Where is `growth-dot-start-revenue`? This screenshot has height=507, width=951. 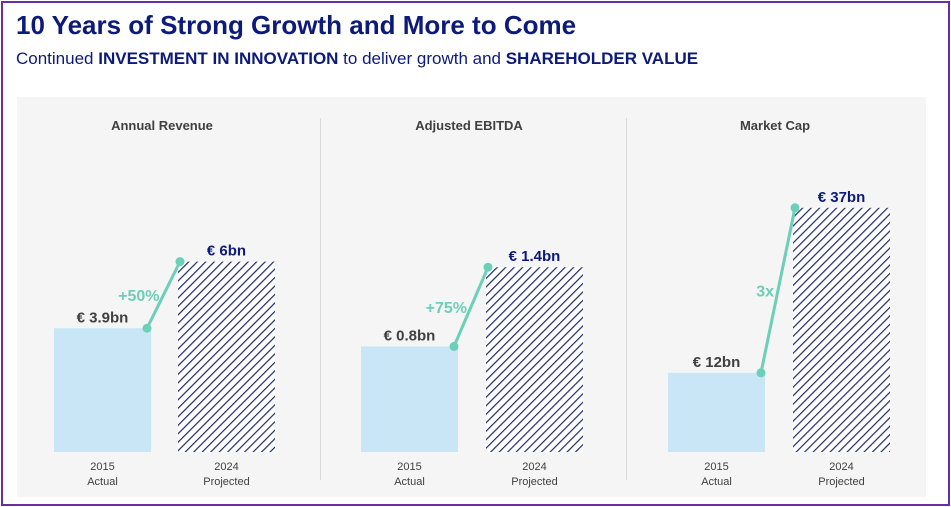
growth-dot-start-revenue is located at coordinates (147, 328).